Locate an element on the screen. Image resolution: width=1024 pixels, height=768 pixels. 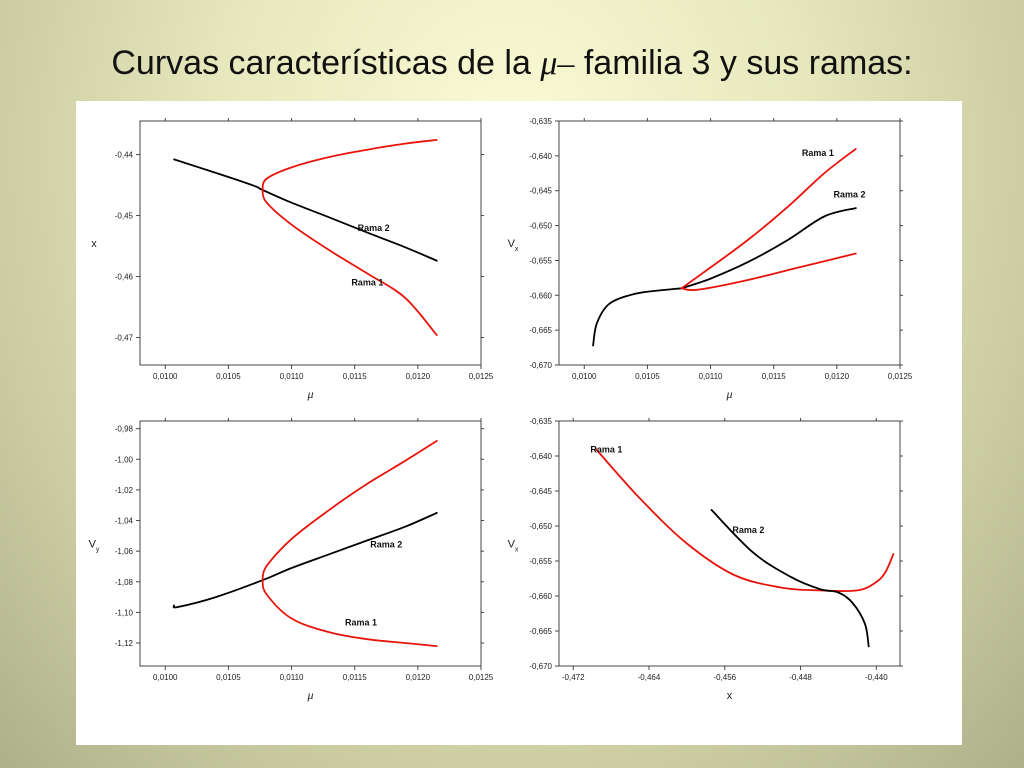
y-tick-label: -1,08 is located at coordinates (124, 582).